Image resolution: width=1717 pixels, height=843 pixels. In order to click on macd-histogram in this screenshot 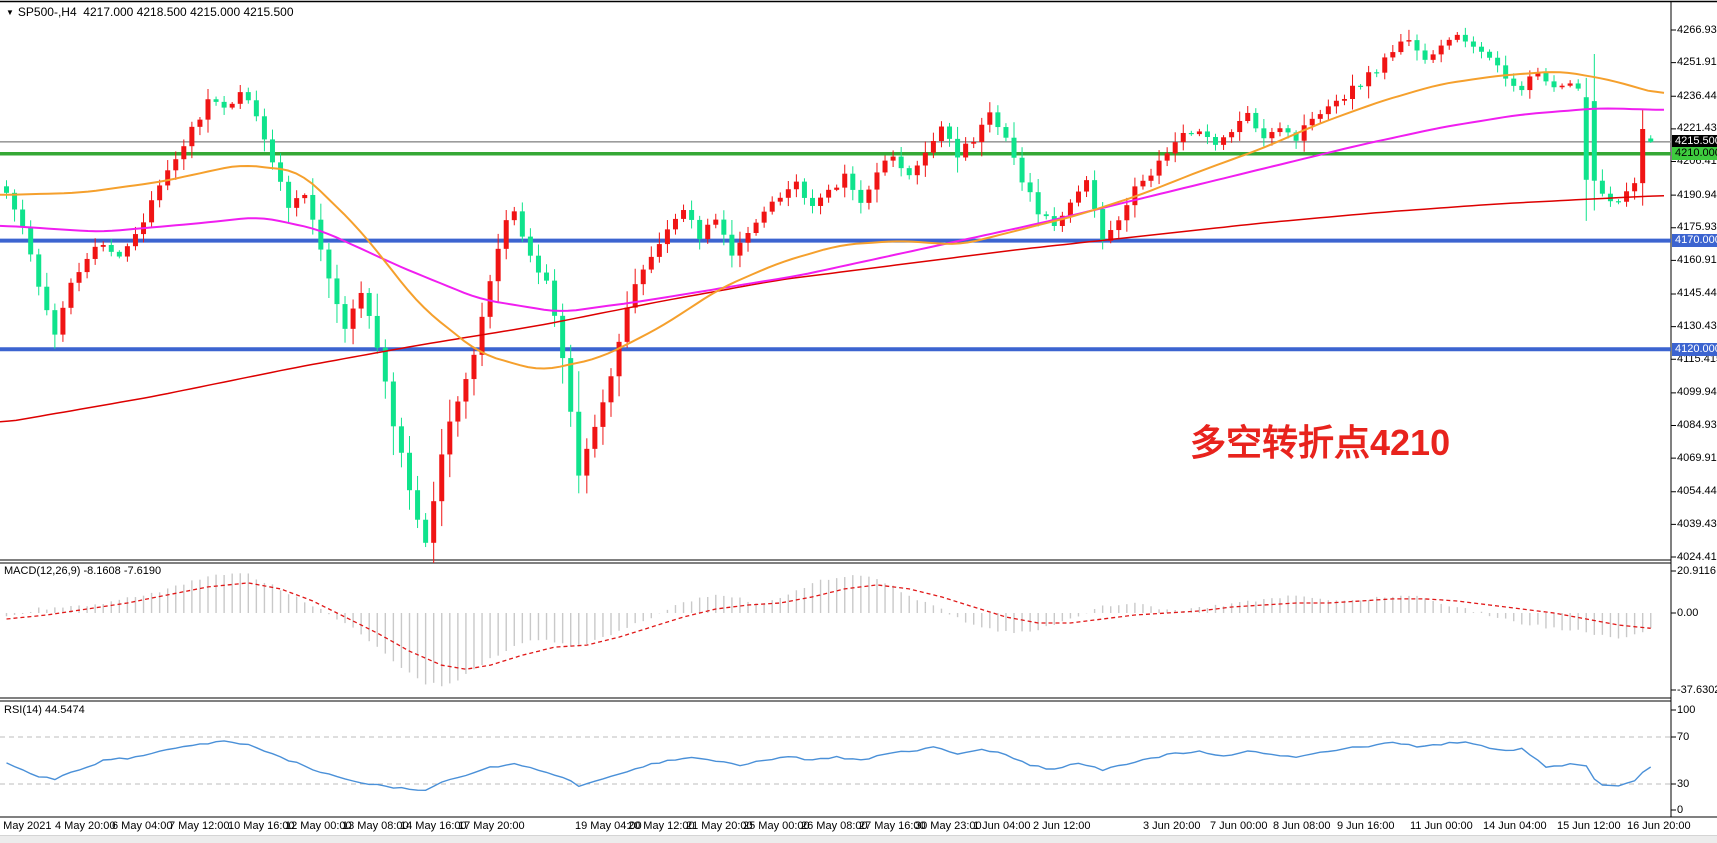, I will do `click(828, 630)`.